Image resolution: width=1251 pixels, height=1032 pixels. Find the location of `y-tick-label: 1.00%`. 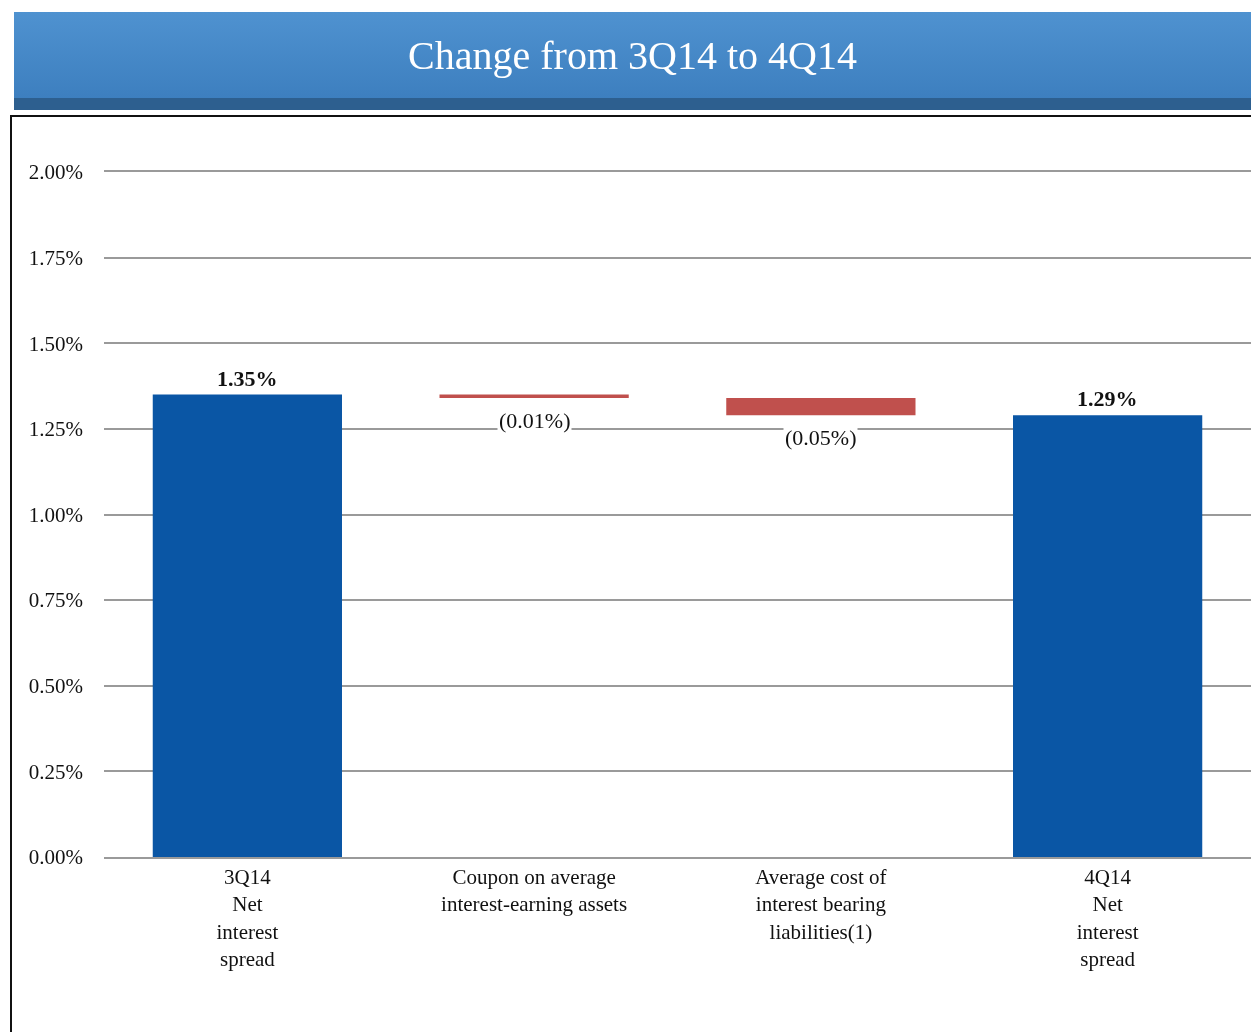

y-tick-label: 1.00% is located at coordinates (55, 514).